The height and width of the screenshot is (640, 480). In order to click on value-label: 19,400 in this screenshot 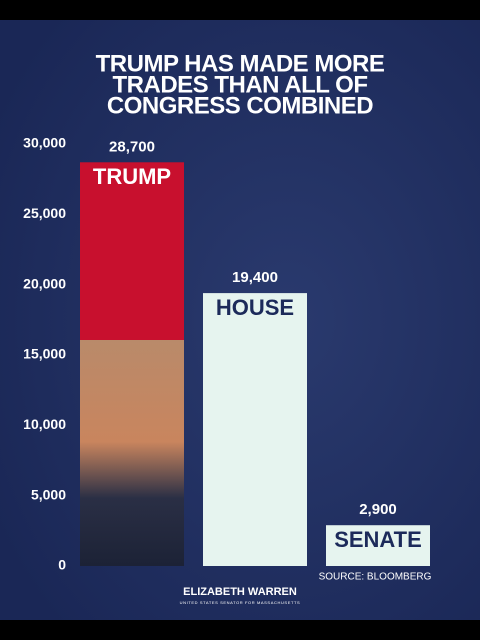, I will do `click(255, 277)`.